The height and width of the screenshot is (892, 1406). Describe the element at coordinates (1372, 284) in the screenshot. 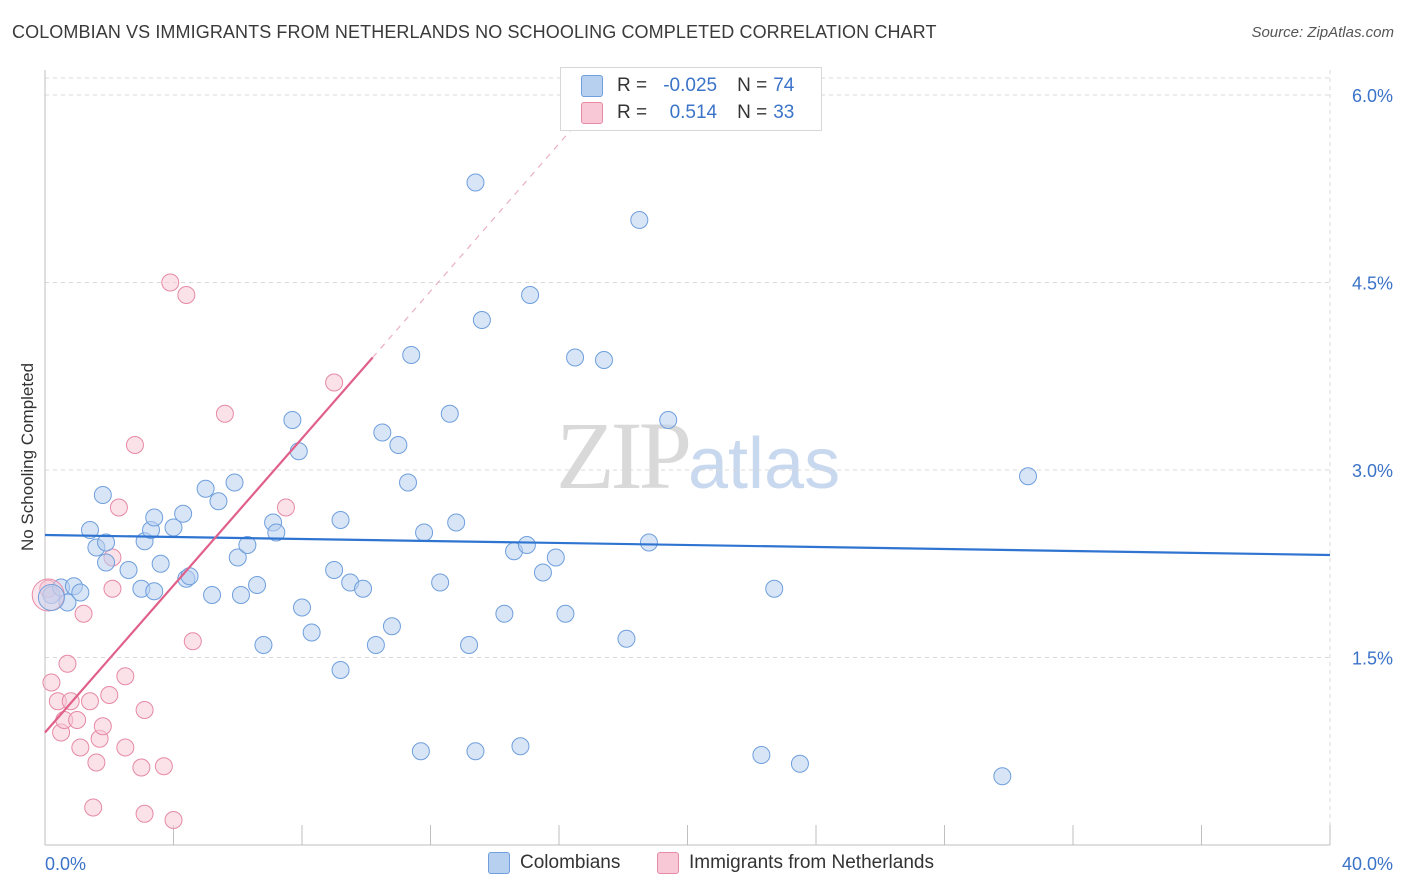

I see `y-tick-label: 4.5%` at that location.